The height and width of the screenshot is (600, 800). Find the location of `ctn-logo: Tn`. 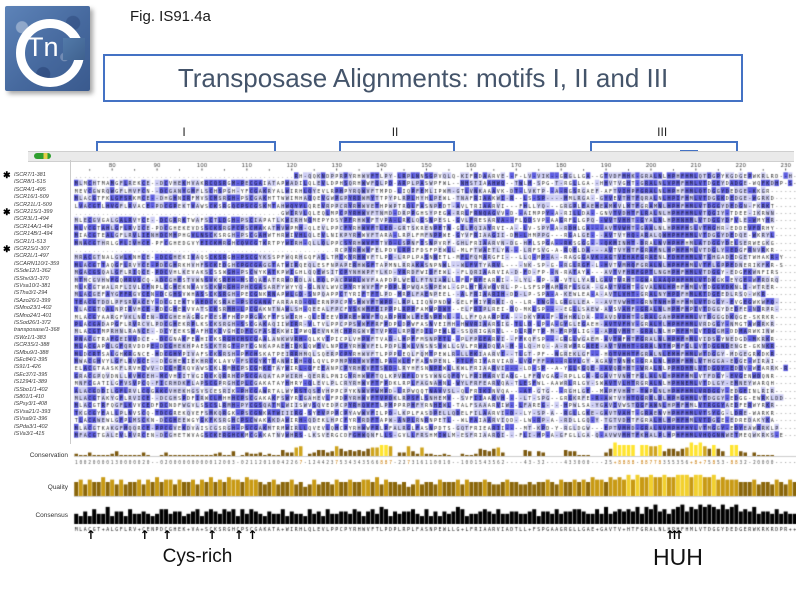

ctn-logo: Tn is located at coordinates (47, 48).